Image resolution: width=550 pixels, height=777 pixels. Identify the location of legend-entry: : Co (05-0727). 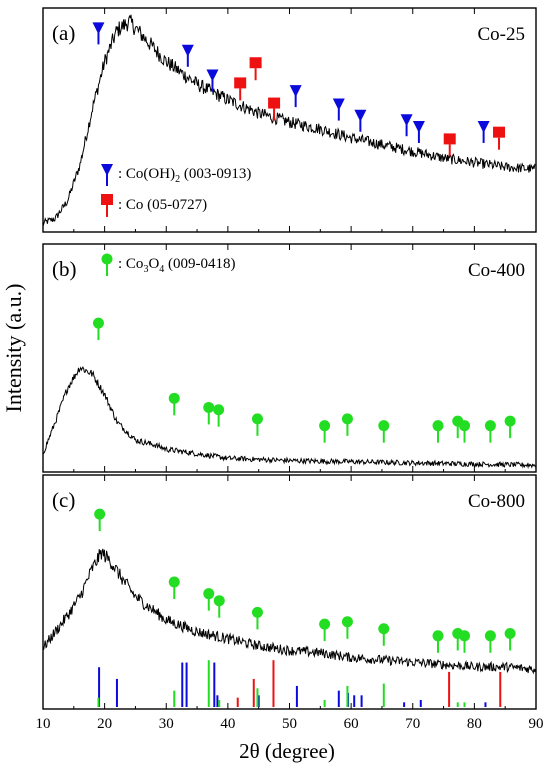
(154, 205).